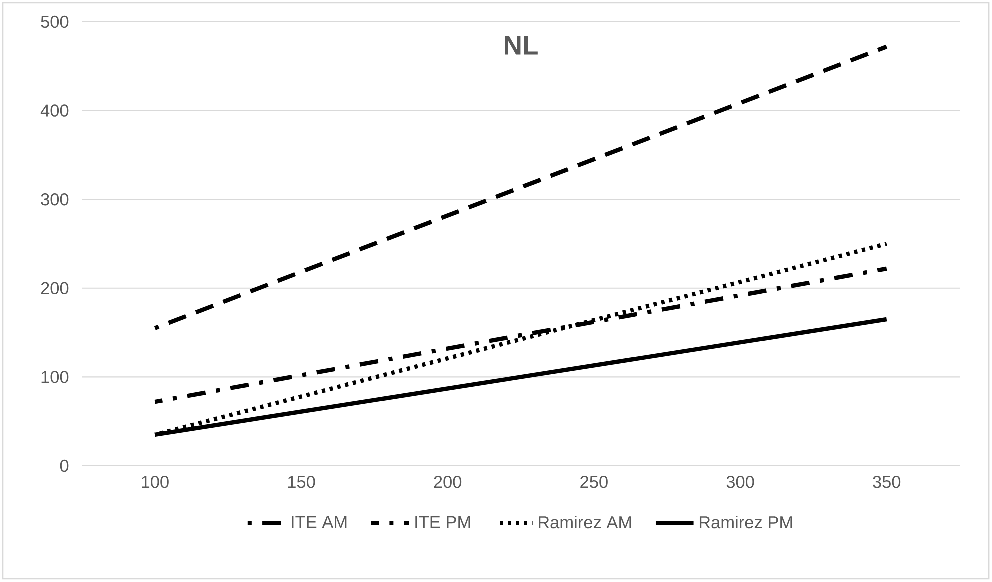  What do you see at coordinates (55, 288) in the screenshot?
I see `y-tick-label: 200` at bounding box center [55, 288].